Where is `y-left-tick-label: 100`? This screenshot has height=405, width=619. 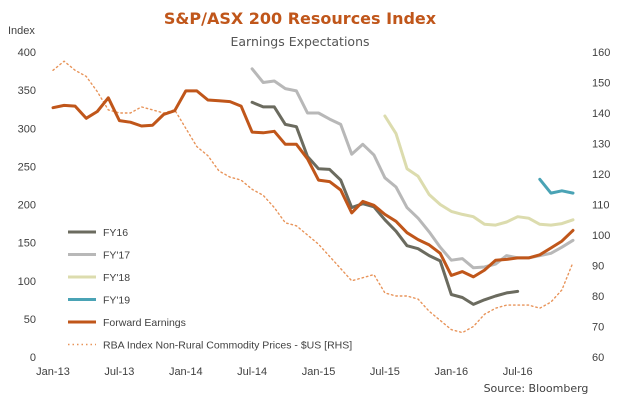 y-left-tick-label: 100 is located at coordinates (27, 282).